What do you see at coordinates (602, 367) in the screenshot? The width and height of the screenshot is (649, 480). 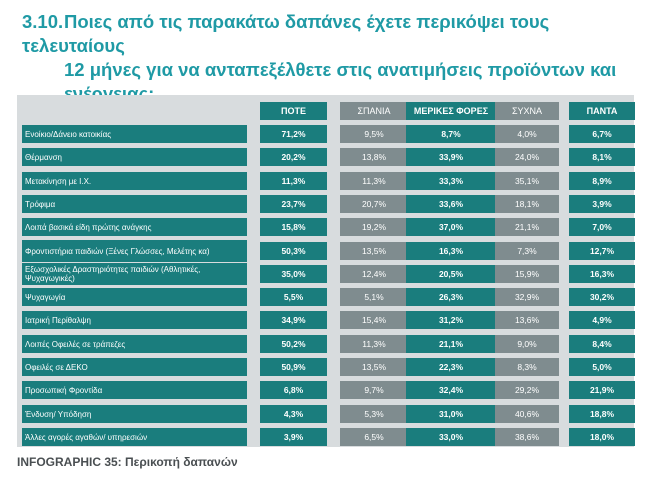 I see `value-cell: 5,0%` at bounding box center [602, 367].